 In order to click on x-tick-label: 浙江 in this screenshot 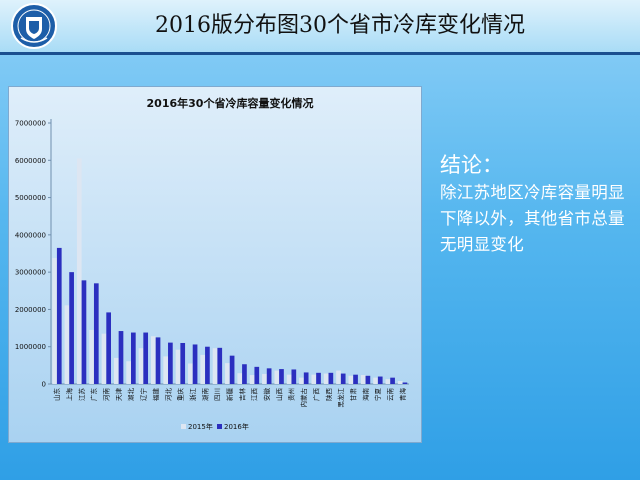, I will do `click(192, 395)`.